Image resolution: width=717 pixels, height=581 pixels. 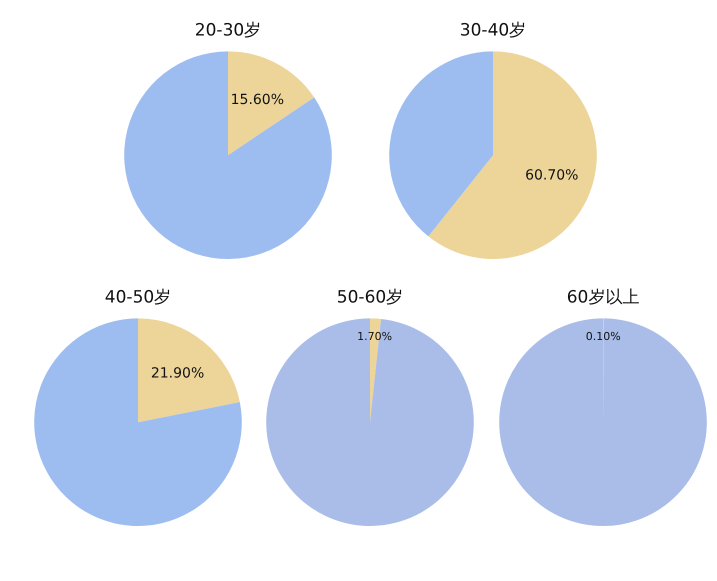 What do you see at coordinates (603, 336) in the screenshot?
I see `data-label: 0.10%` at bounding box center [603, 336].